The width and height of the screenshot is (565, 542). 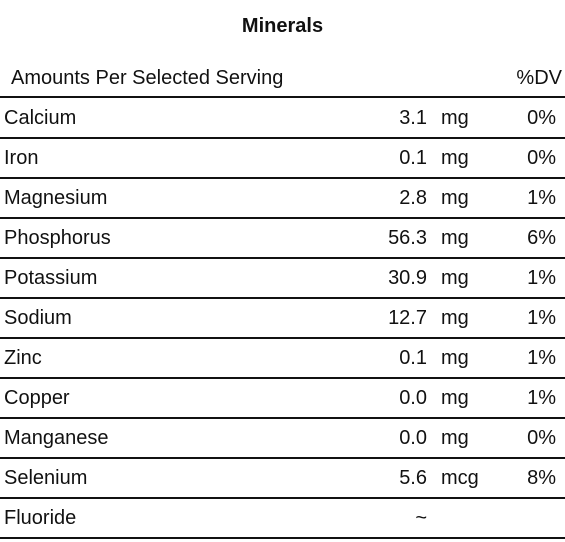 I want to click on table-row: Copper 0.0 mg 1%, so click(x=282, y=399).